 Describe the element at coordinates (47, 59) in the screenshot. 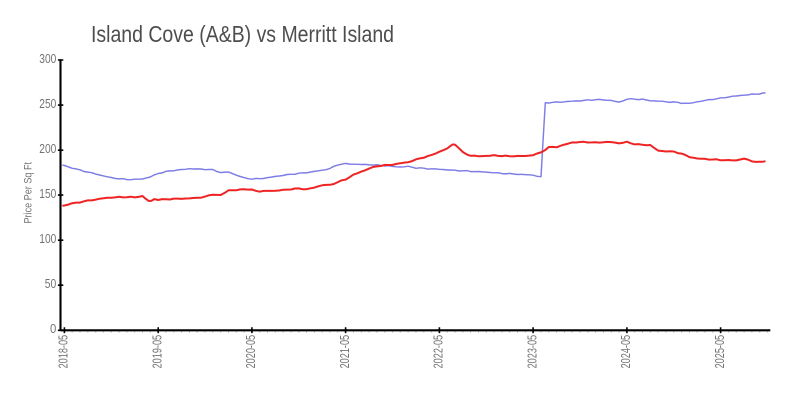

I see `svg-text: 300` at that location.